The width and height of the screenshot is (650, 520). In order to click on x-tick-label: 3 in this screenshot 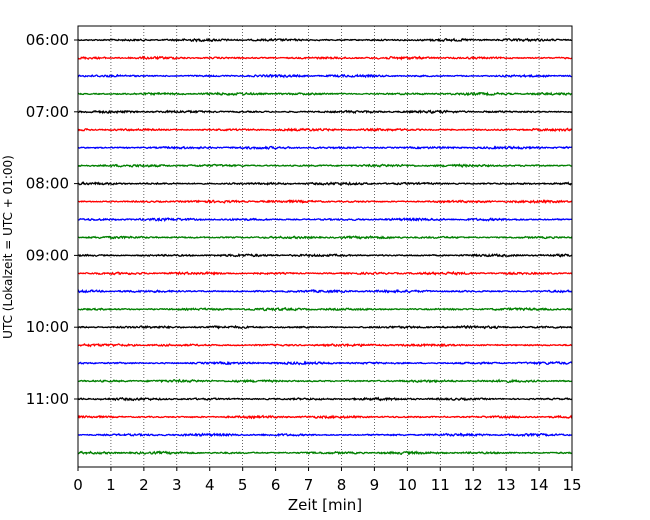, I will do `click(177, 485)`.